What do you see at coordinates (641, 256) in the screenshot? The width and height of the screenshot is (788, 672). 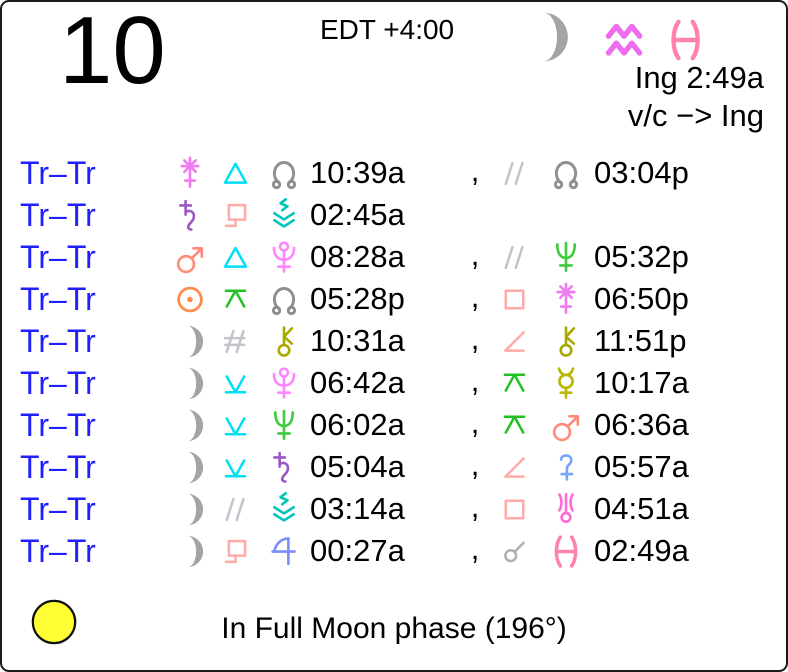 I see `aspect-time: 05:32p` at bounding box center [641, 256].